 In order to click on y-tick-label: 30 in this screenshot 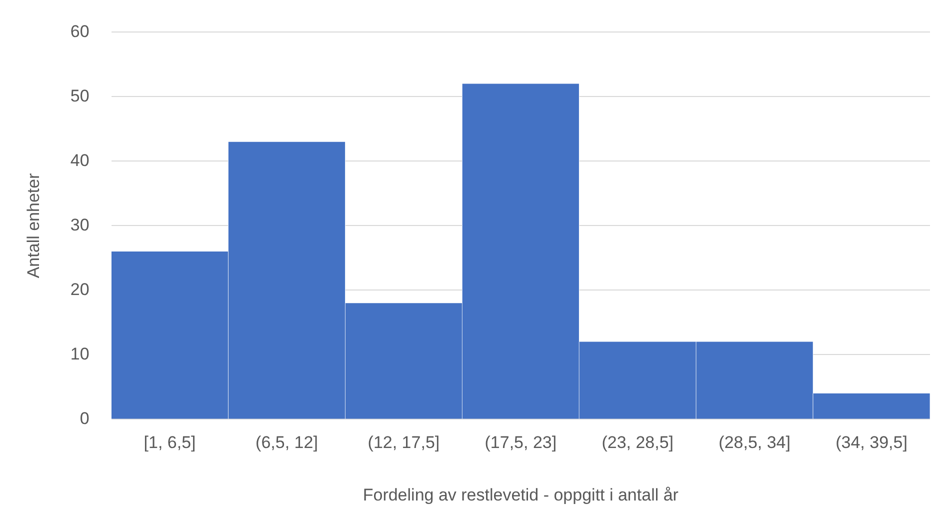, I will do `click(80, 224)`.